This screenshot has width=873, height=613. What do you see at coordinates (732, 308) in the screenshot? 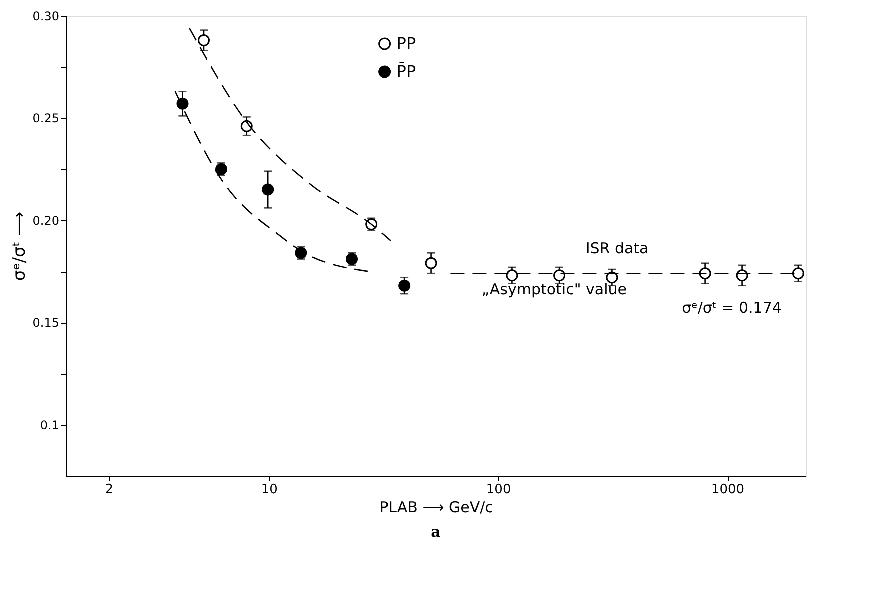
I see `annotation: σᵉ/σᵗ = 0.174` at bounding box center [732, 308].